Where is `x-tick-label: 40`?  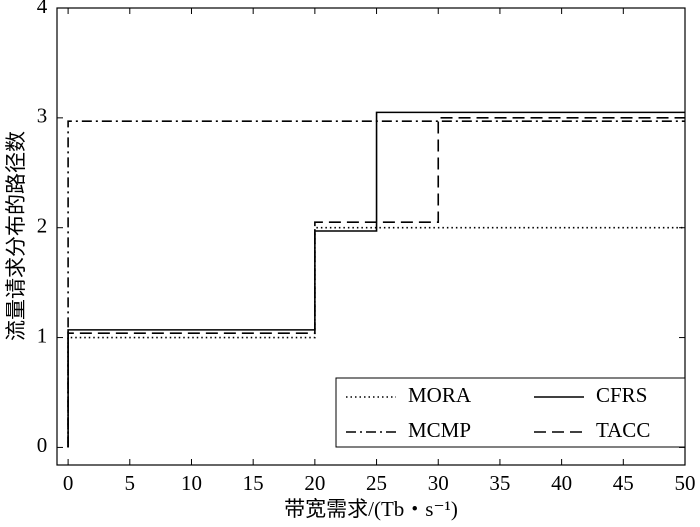 x-tick-label: 40 is located at coordinates (561, 483).